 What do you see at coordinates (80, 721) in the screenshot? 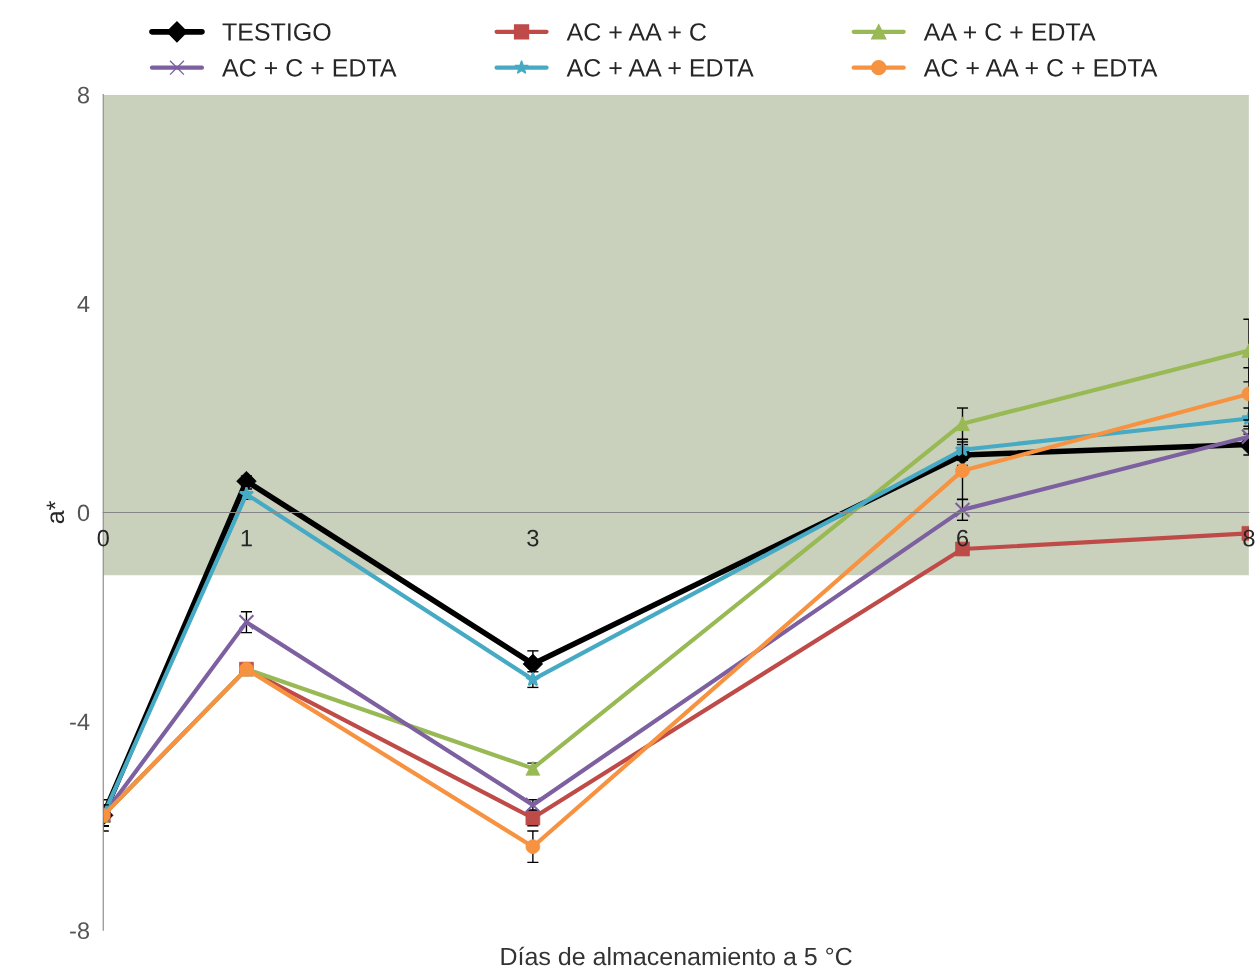
I see `y-tick-label: -4` at bounding box center [80, 721].